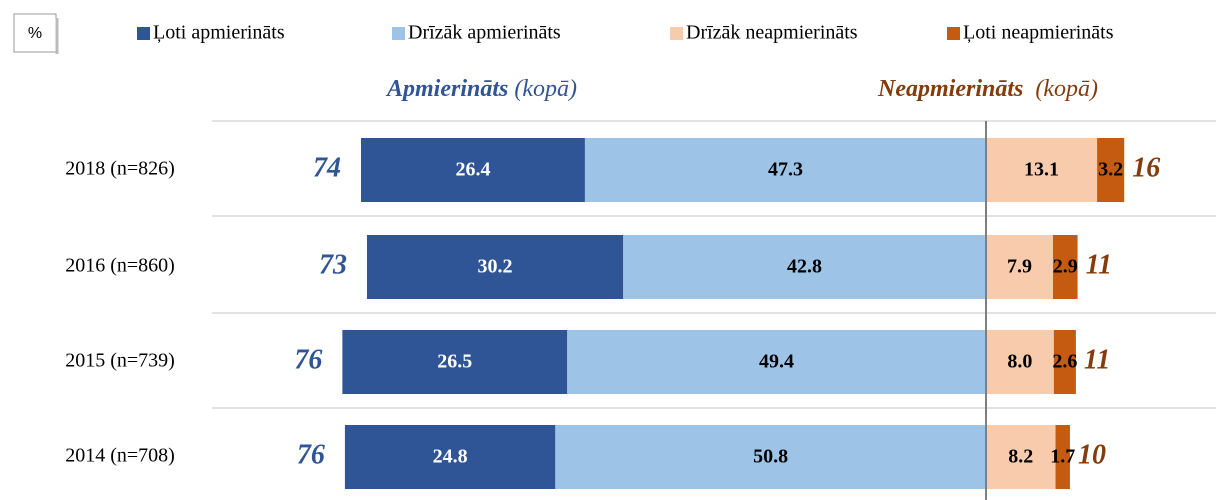  I want to click on value-label: 7.9, so click(1019, 267).